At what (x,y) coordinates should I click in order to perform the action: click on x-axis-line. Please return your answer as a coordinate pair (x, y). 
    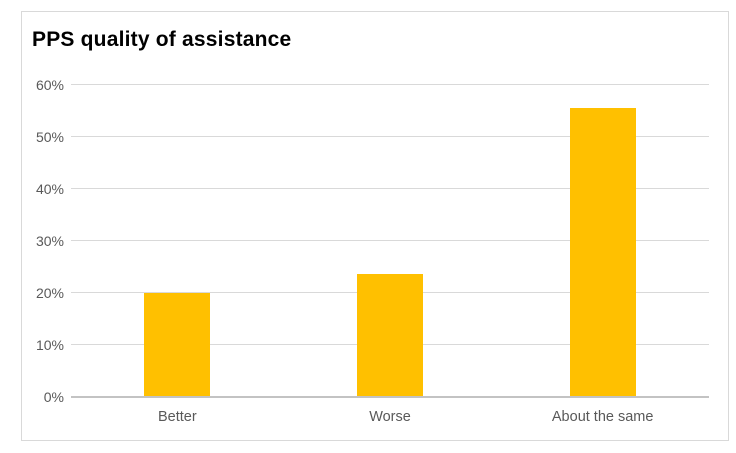
    Looking at the image, I should click on (390, 397).